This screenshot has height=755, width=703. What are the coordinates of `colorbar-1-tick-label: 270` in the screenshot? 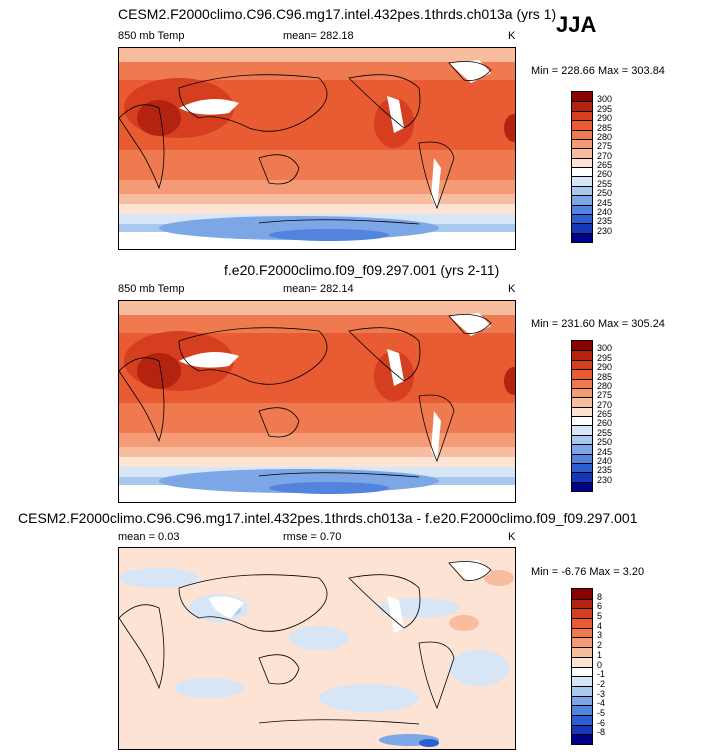 It's located at (605, 155).